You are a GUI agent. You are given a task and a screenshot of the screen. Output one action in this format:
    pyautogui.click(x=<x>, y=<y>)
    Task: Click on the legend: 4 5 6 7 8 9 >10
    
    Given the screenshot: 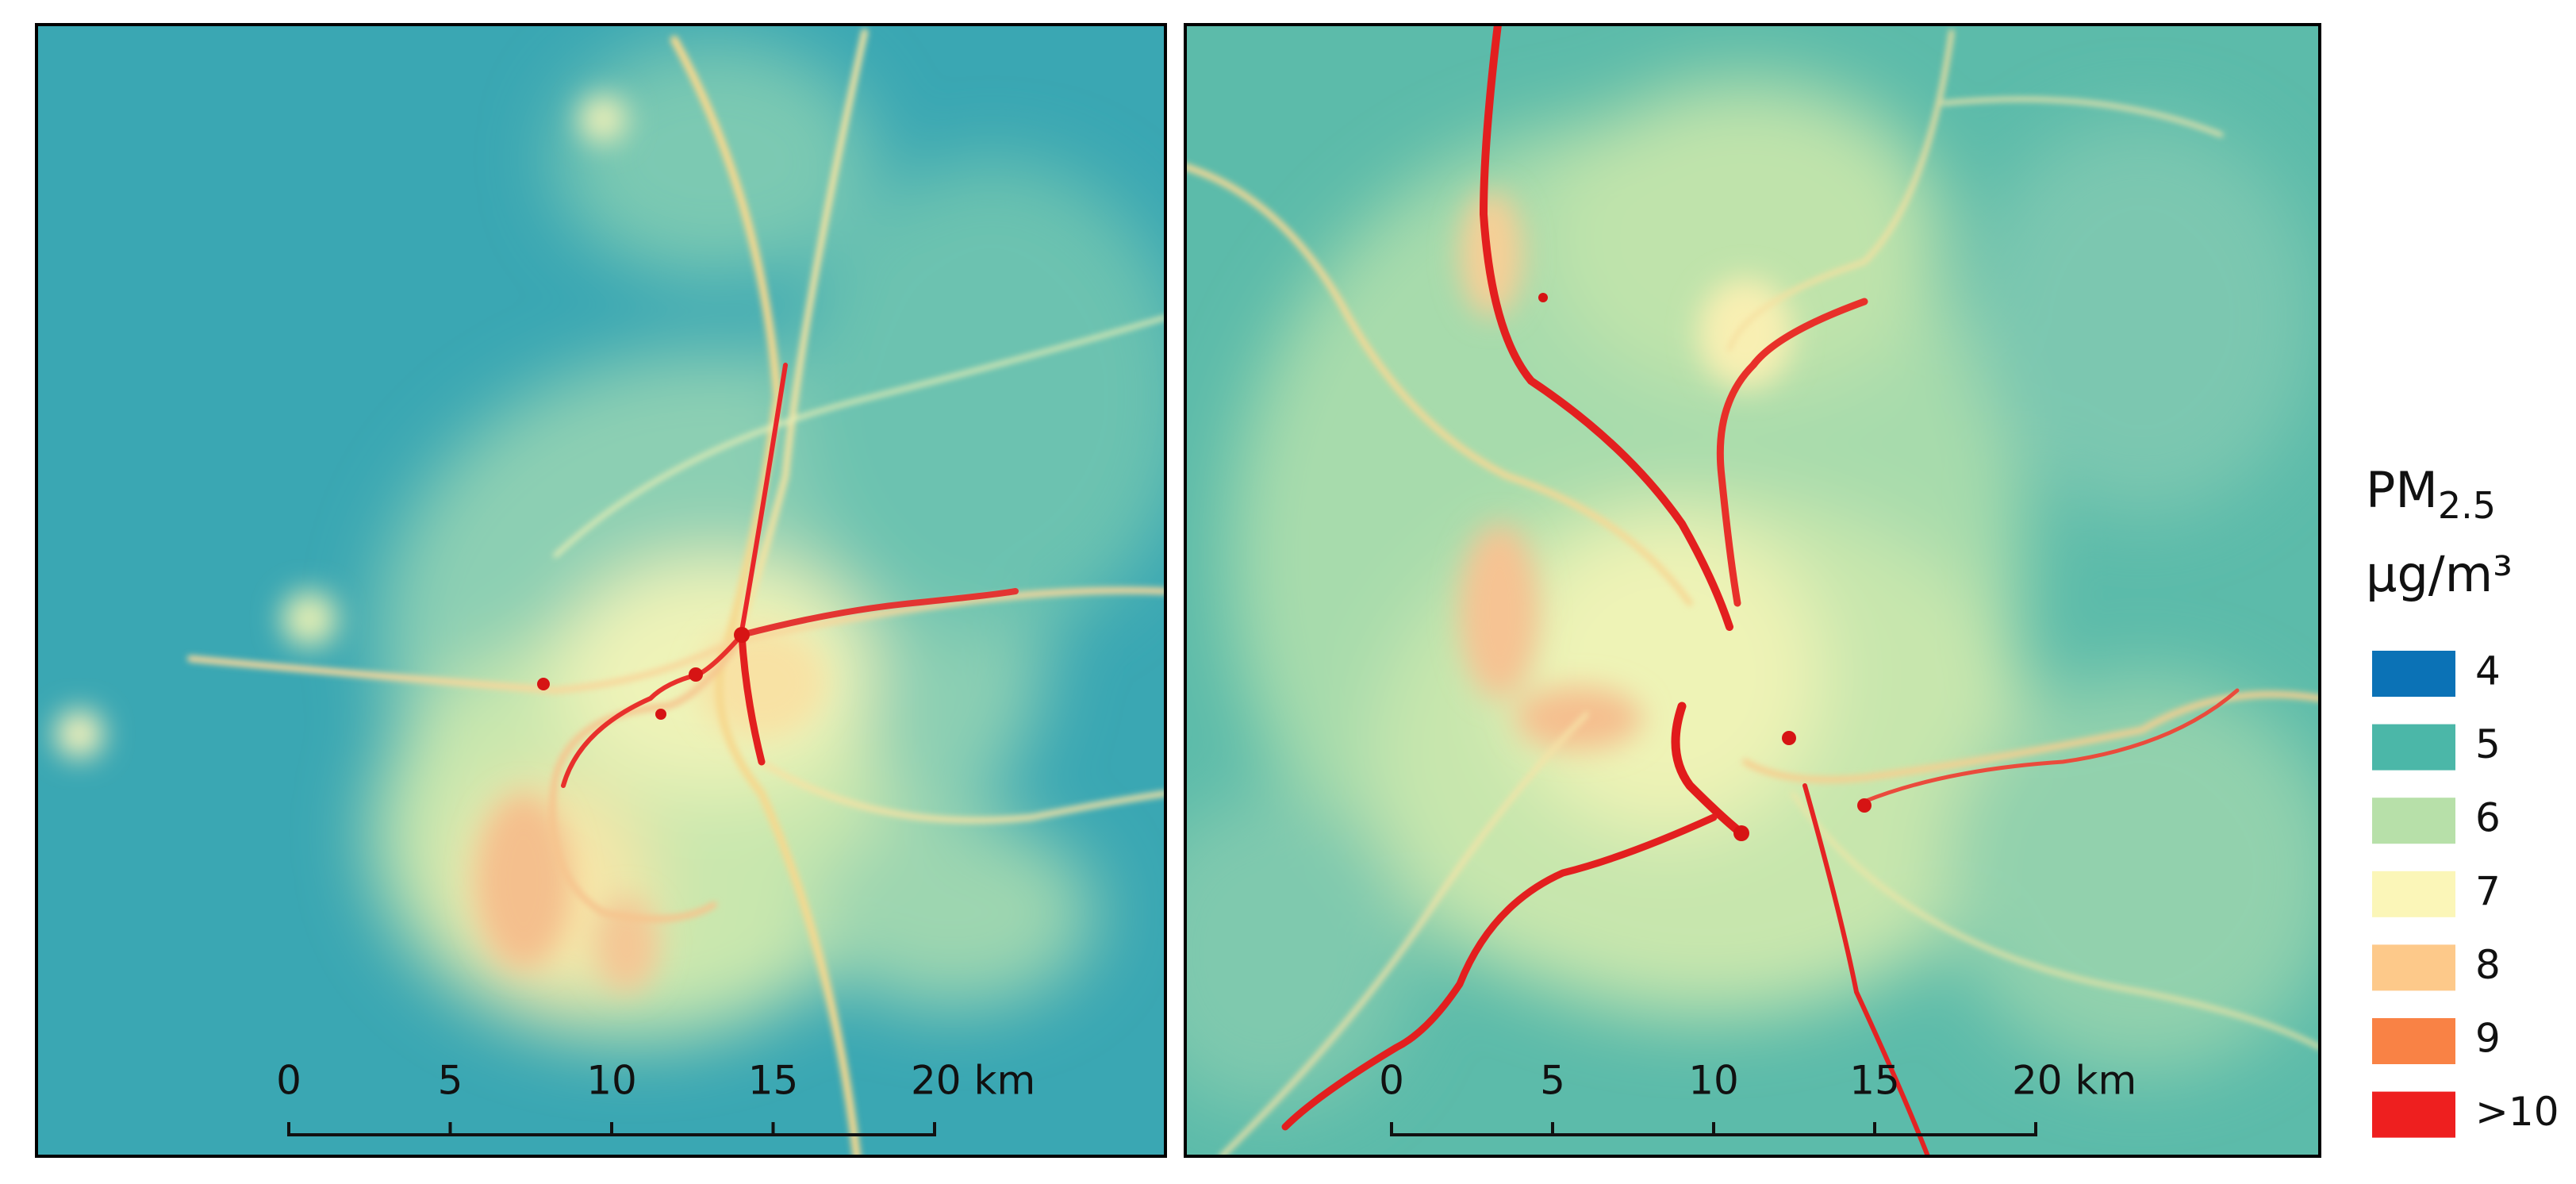 What is the action you would take?
    pyautogui.click(x=2465, y=893)
    